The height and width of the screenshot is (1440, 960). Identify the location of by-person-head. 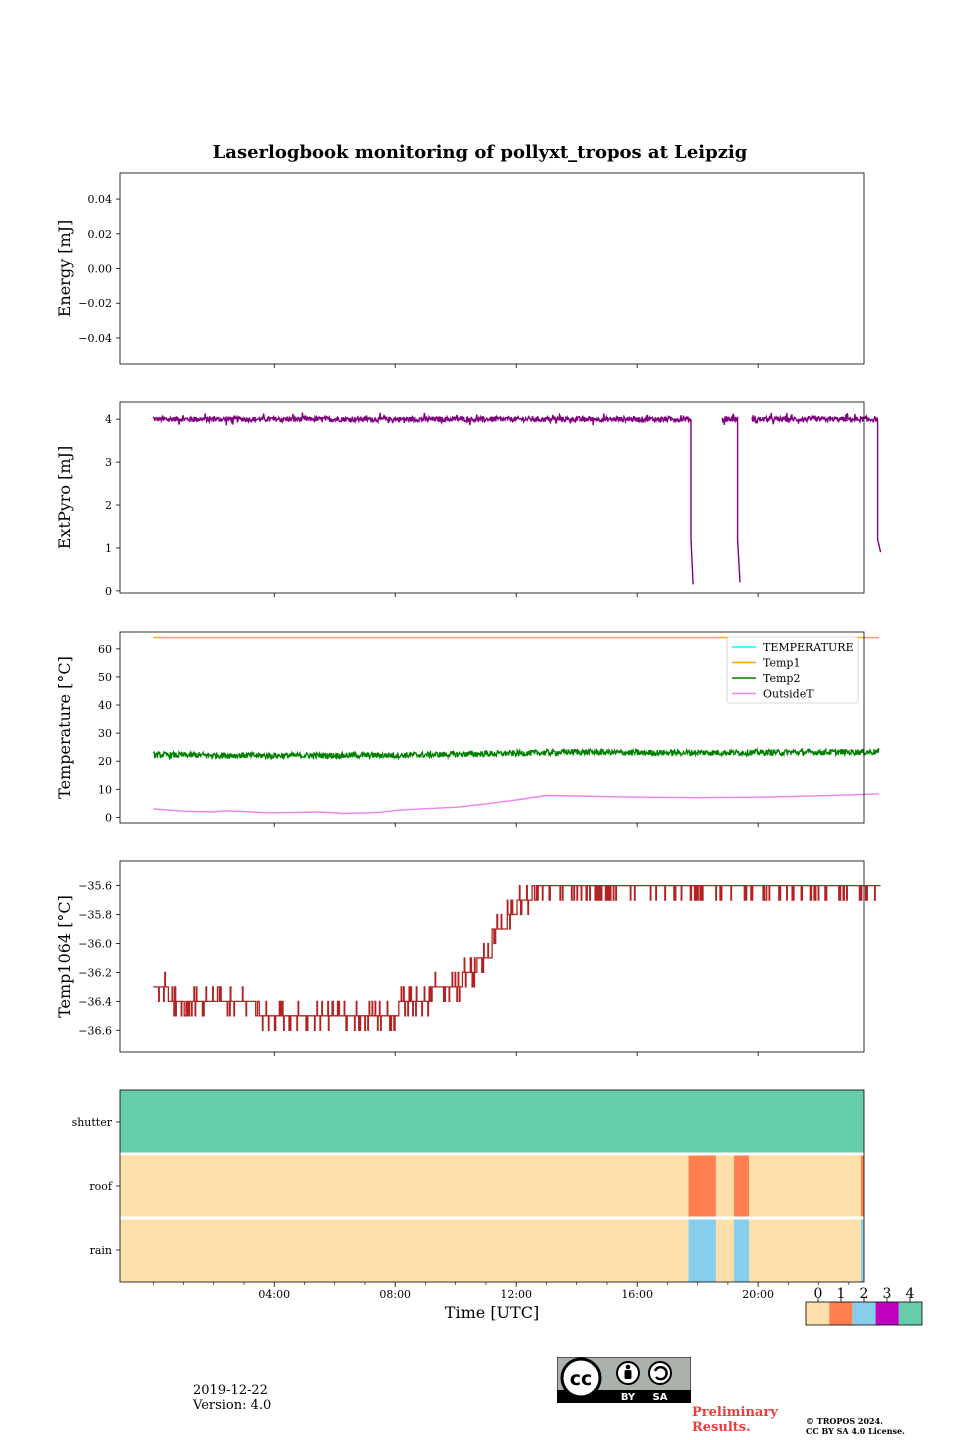
(628, 1367).